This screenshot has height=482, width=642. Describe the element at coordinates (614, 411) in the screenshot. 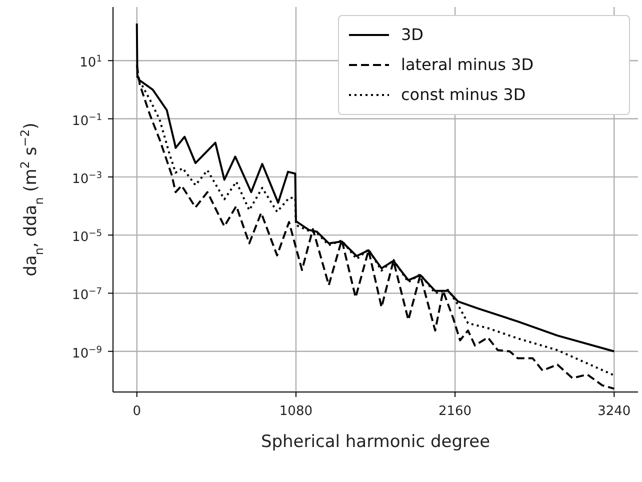

I see `x-tick-label: 3240` at that location.